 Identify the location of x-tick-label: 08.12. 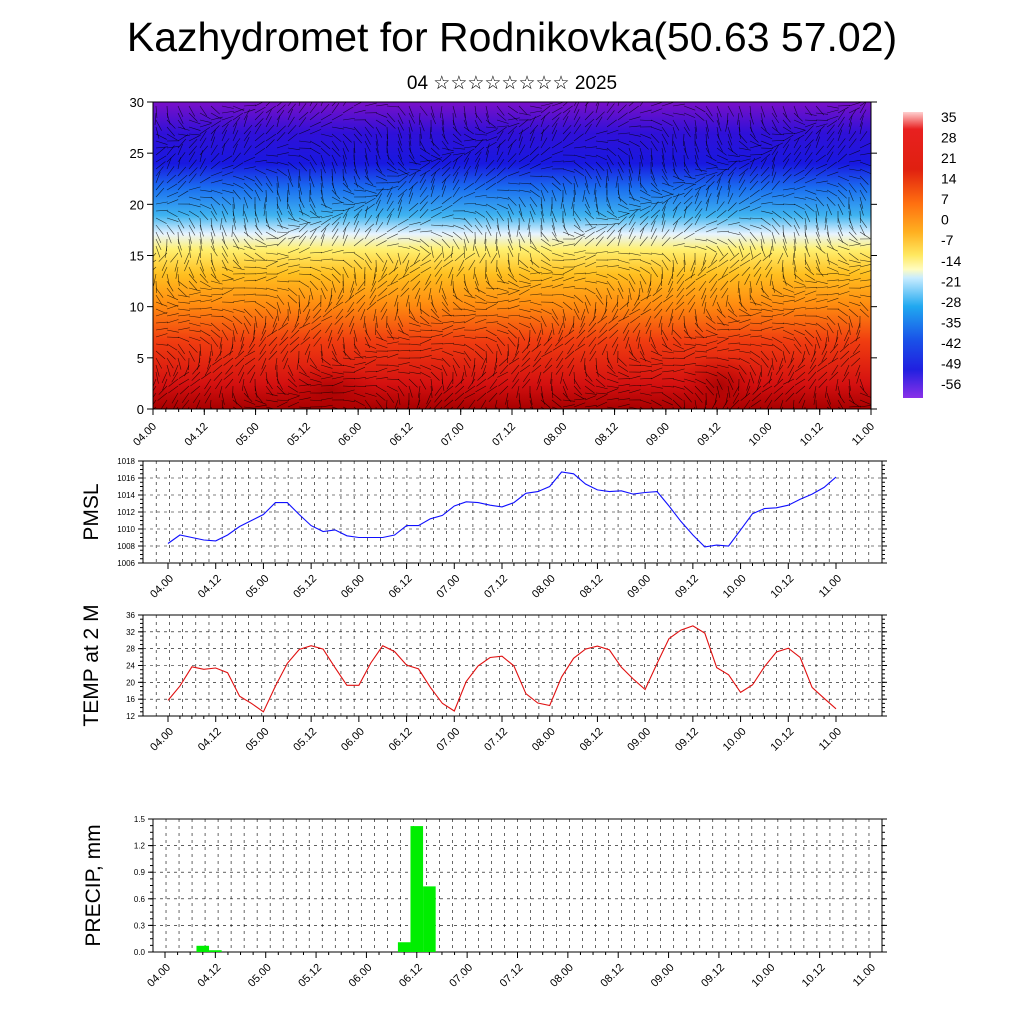
(592, 740).